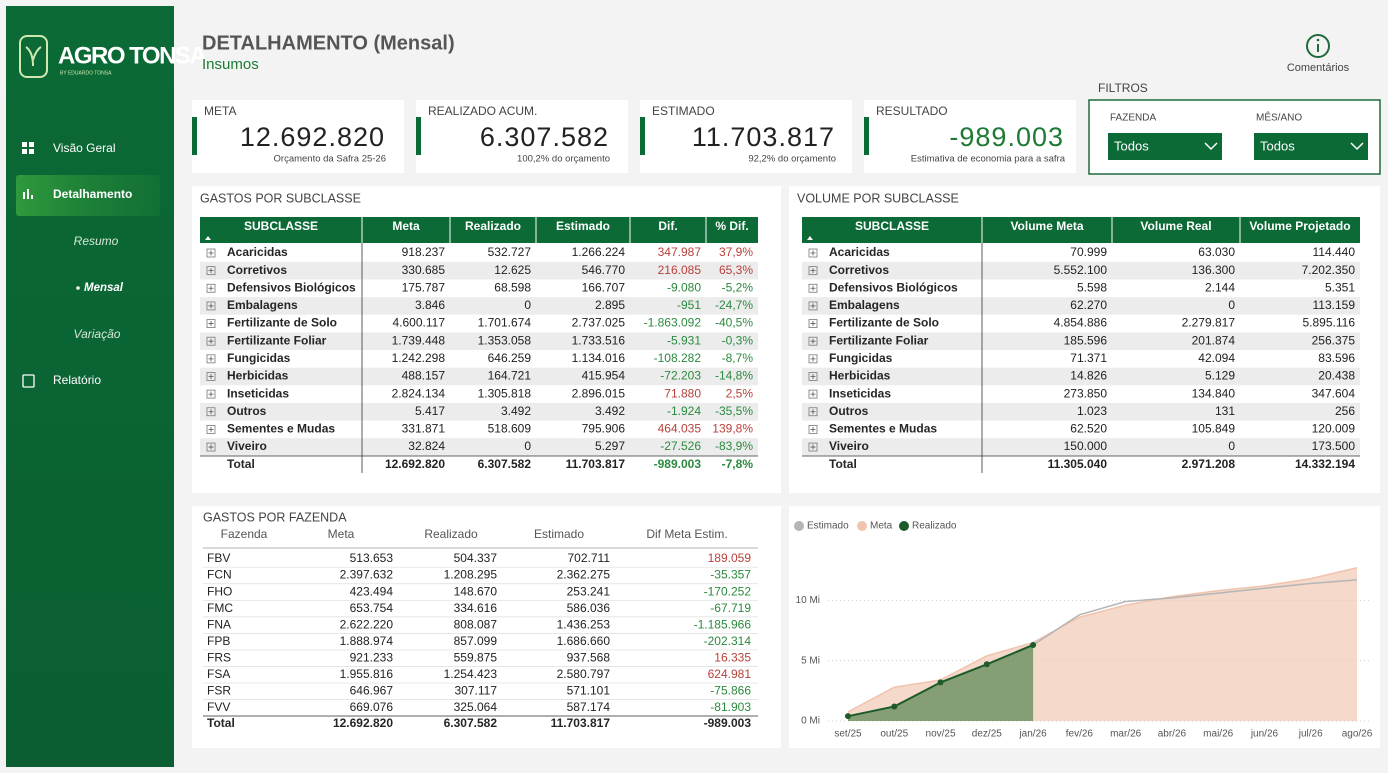 The height and width of the screenshot is (773, 1388). What do you see at coordinates (1334, 340) in the screenshot?
I see `cell: 256.375` at bounding box center [1334, 340].